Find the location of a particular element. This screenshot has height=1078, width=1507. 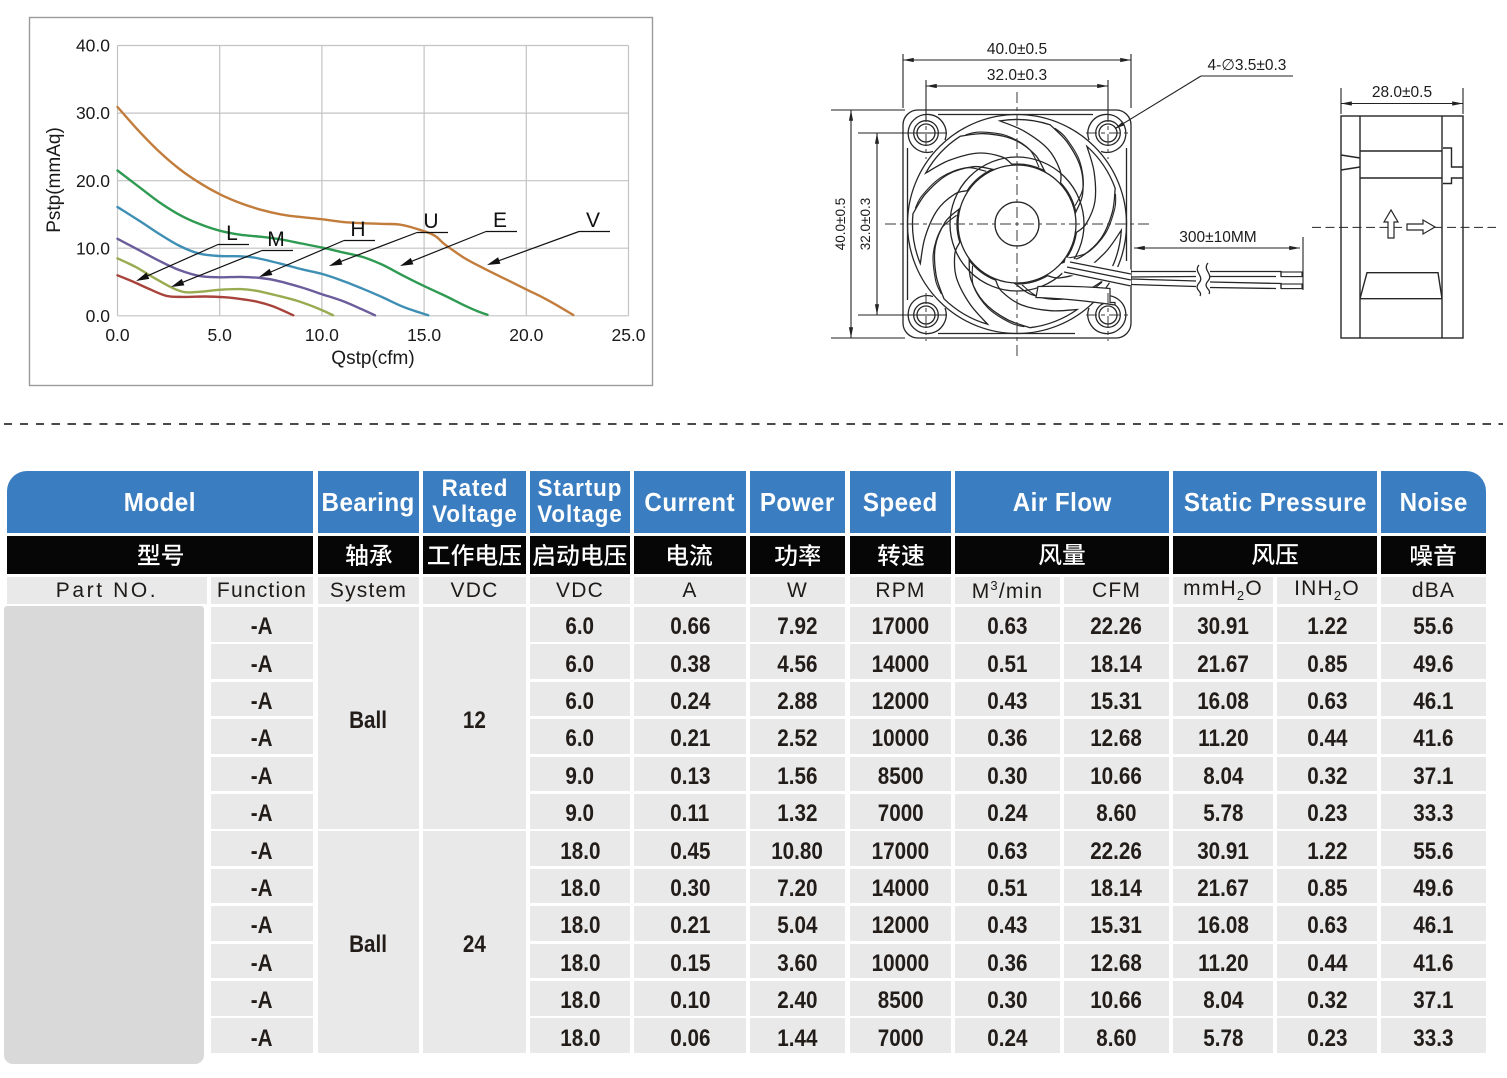

svg-text: Pstp(mmAq) is located at coordinates (54, 180).